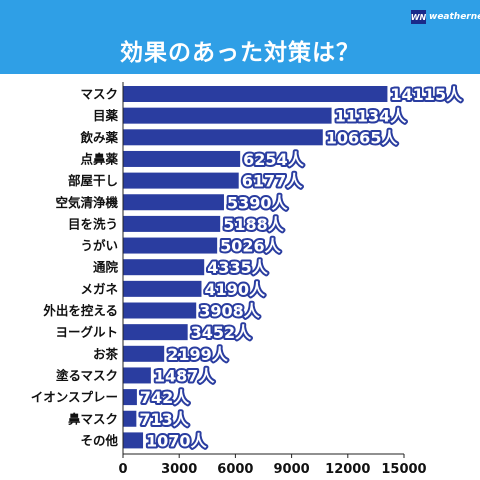 The width and height of the screenshot is (480, 480). What do you see at coordinates (251, 246) in the screenshot?
I see `data-label: 5026人` at bounding box center [251, 246].